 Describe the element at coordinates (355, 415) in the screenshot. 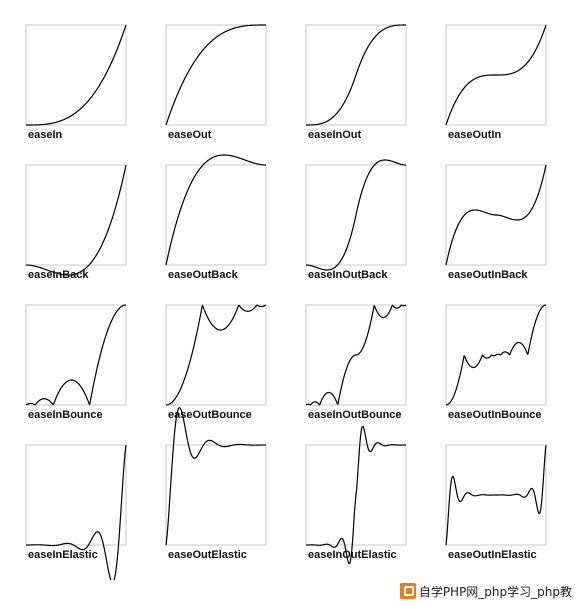

I see `chart-title: easeInOutBounce` at that location.